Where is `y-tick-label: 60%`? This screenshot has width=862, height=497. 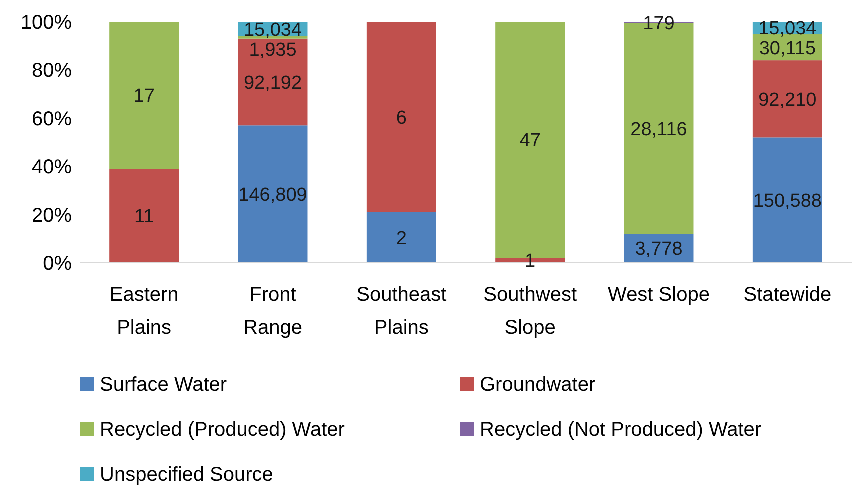
y-tick-label: 60% is located at coordinates (52, 119).